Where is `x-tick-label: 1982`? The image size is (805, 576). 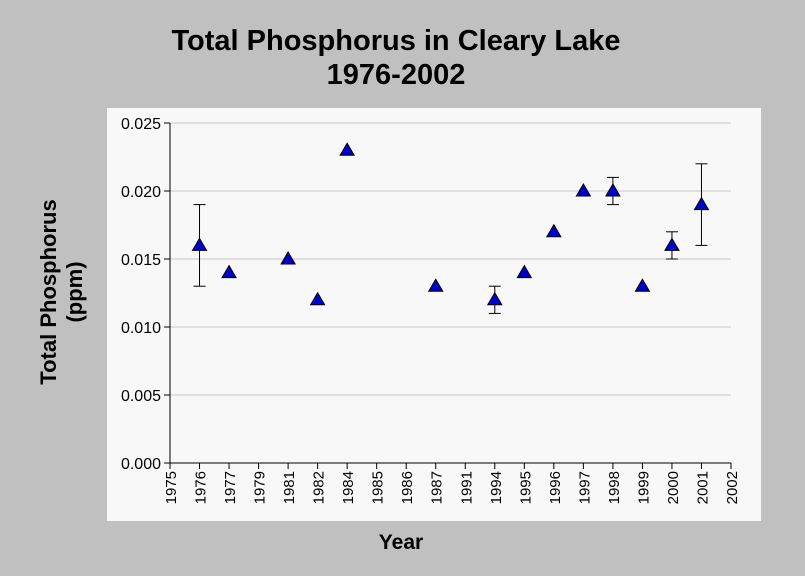
x-tick-label: 1982 is located at coordinates (319, 487).